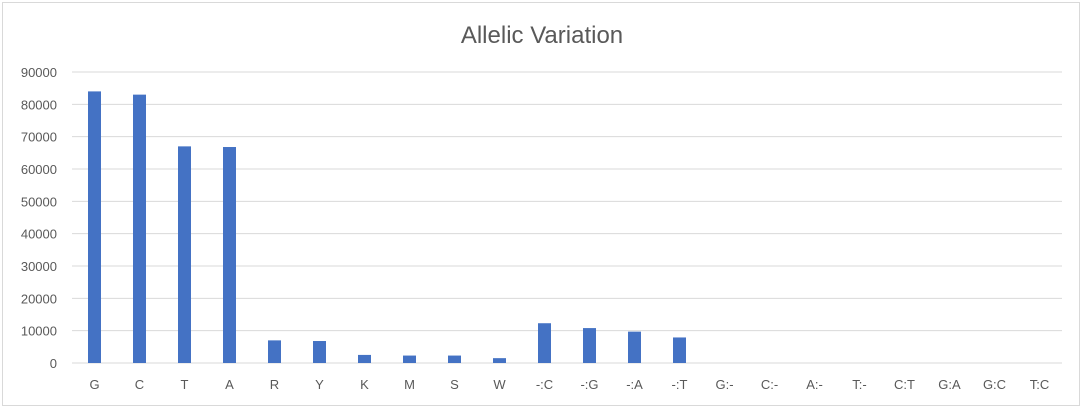  I want to click on x-tick-label: -:C, so click(544, 384).